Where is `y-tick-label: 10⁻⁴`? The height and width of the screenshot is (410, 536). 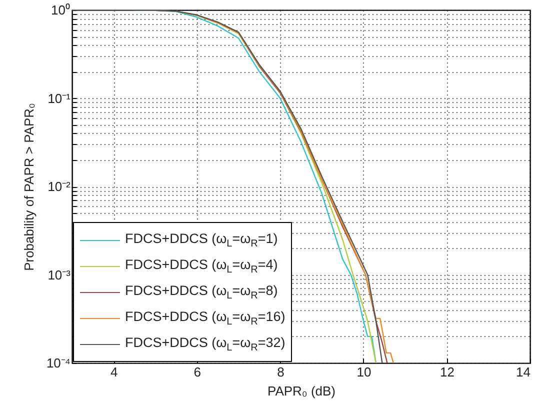 y-tick-label: 10⁻⁴ is located at coordinates (58, 363).